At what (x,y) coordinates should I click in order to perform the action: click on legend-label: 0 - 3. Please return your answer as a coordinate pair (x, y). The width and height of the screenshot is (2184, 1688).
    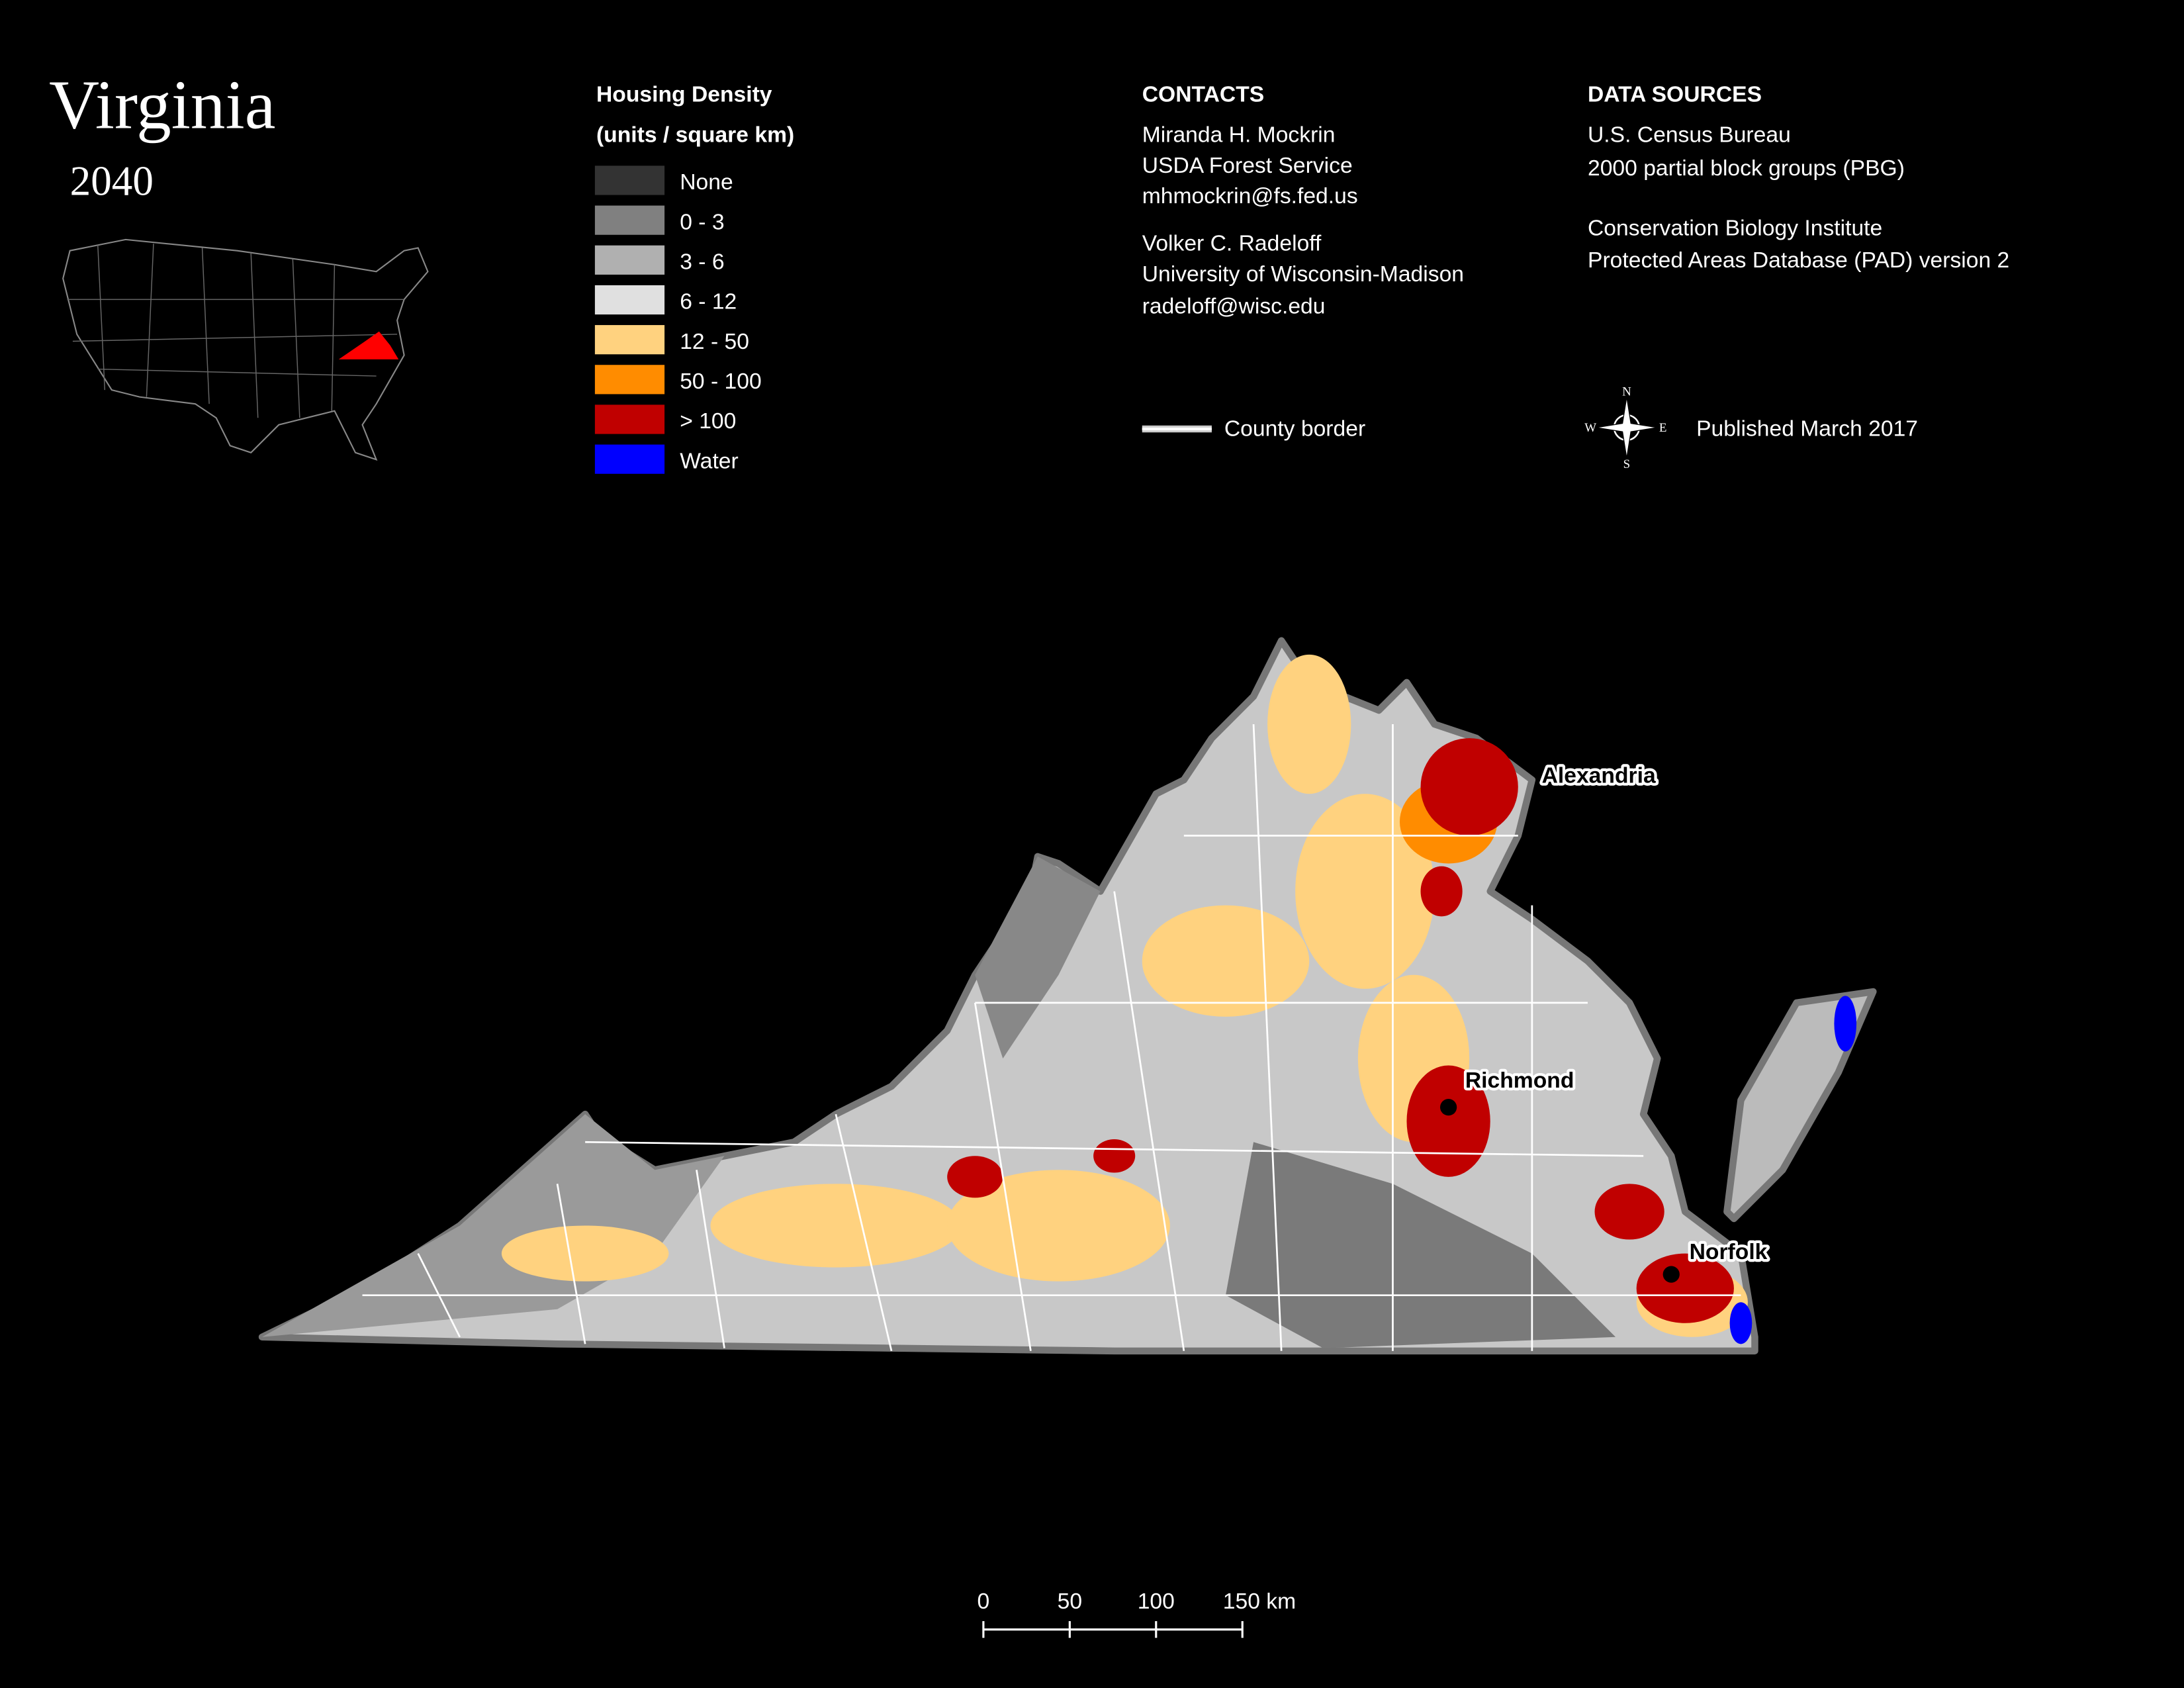
    Looking at the image, I should click on (702, 222).